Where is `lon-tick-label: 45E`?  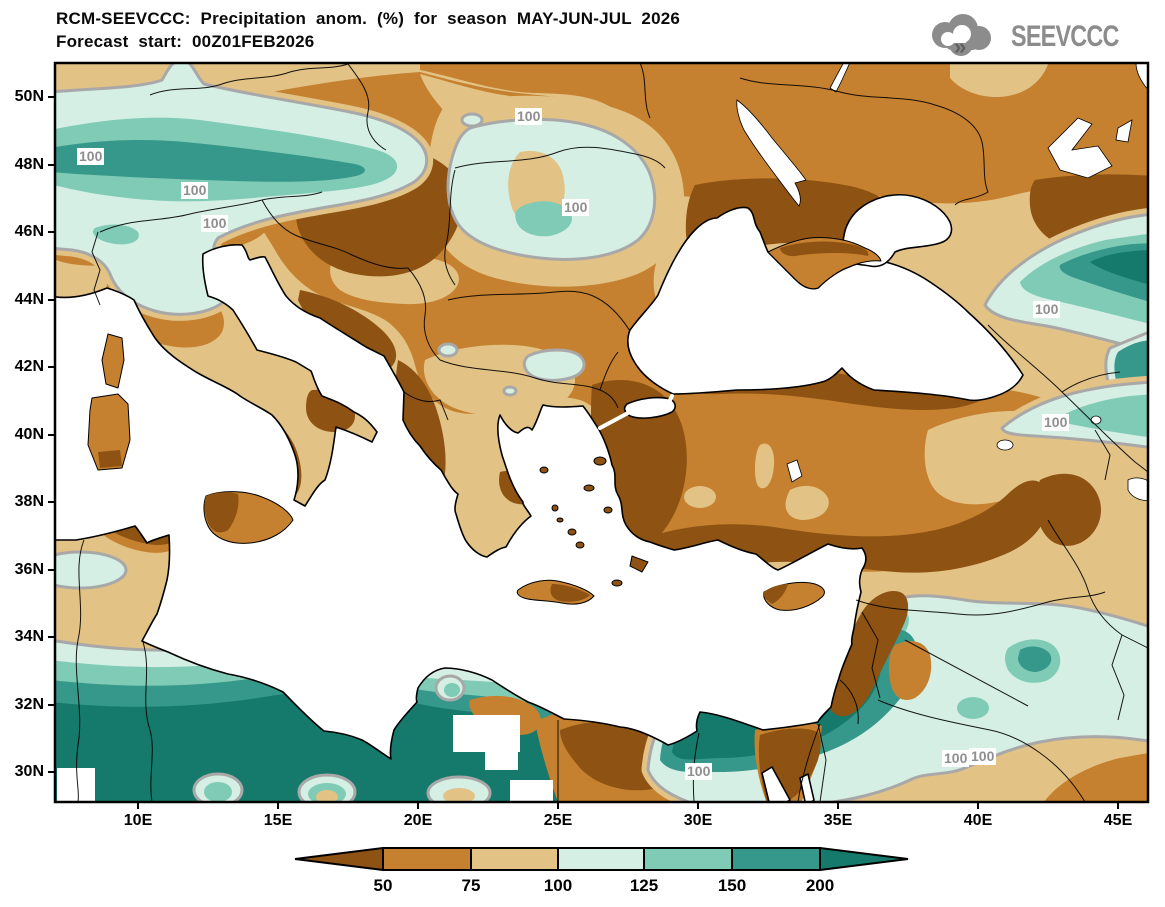 lon-tick-label: 45E is located at coordinates (1118, 820).